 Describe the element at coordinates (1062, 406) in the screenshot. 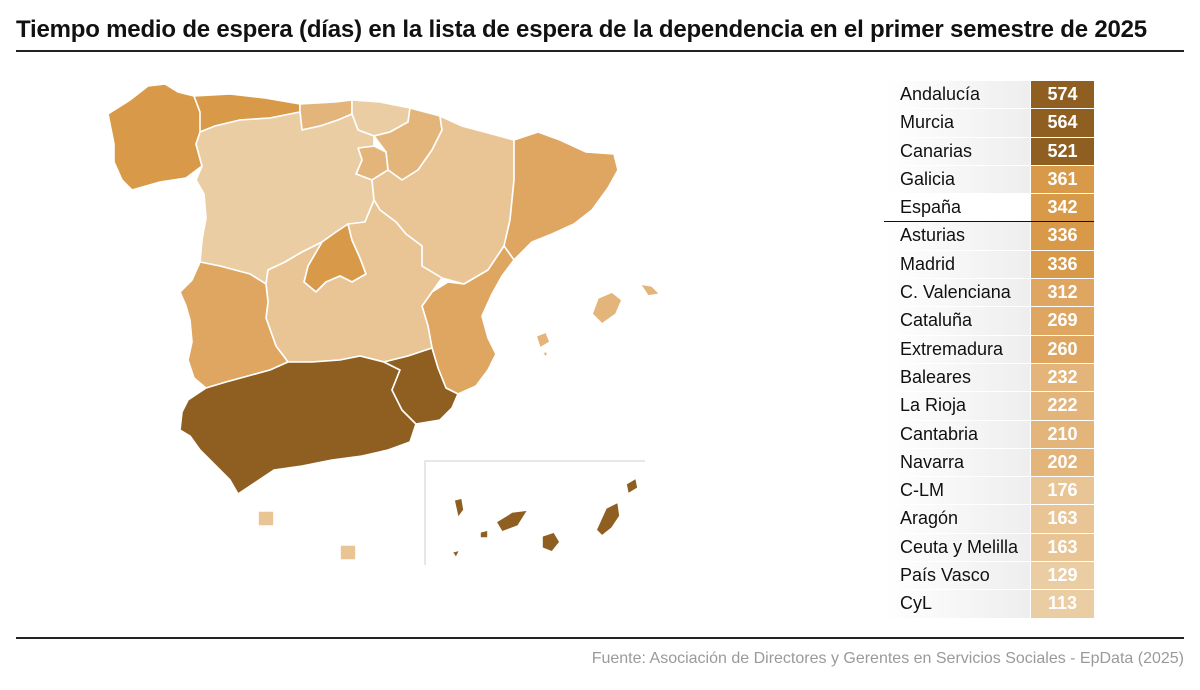

I see `row-value: 222` at that location.